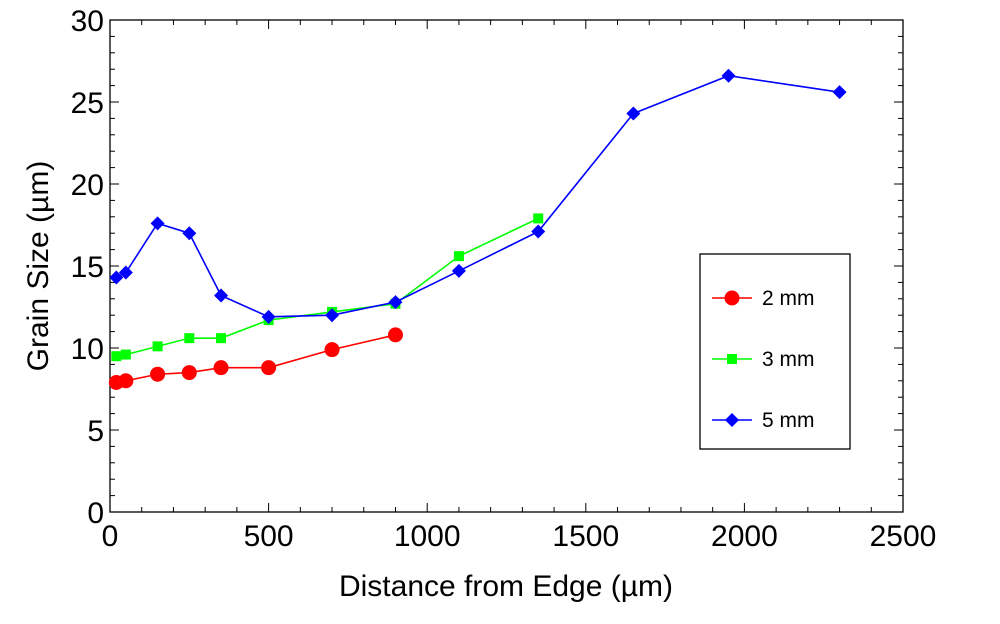 The width and height of the screenshot is (1000, 624). I want to click on legend-items: 2 mm 3 mm 5 mm, so click(763, 359).